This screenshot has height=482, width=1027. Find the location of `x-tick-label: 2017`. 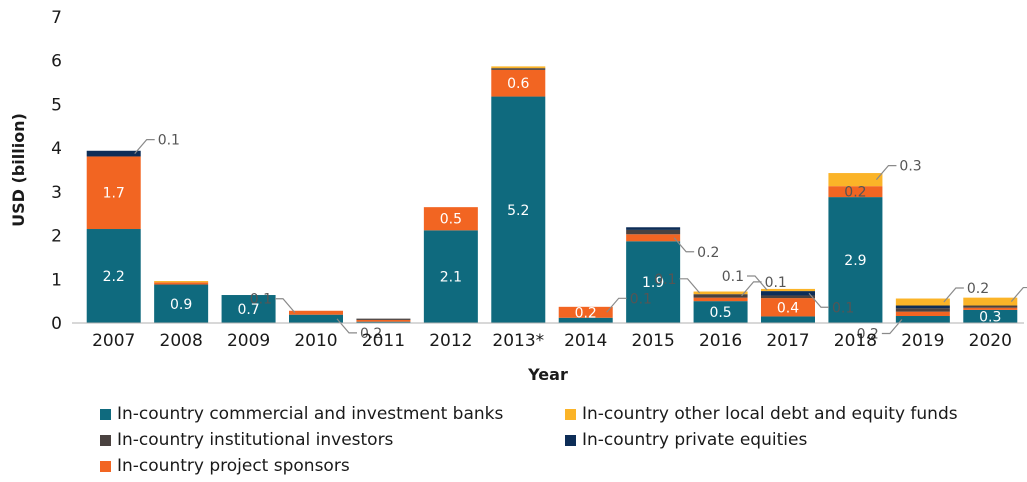

x-tick-label: 2017 is located at coordinates (787, 341).